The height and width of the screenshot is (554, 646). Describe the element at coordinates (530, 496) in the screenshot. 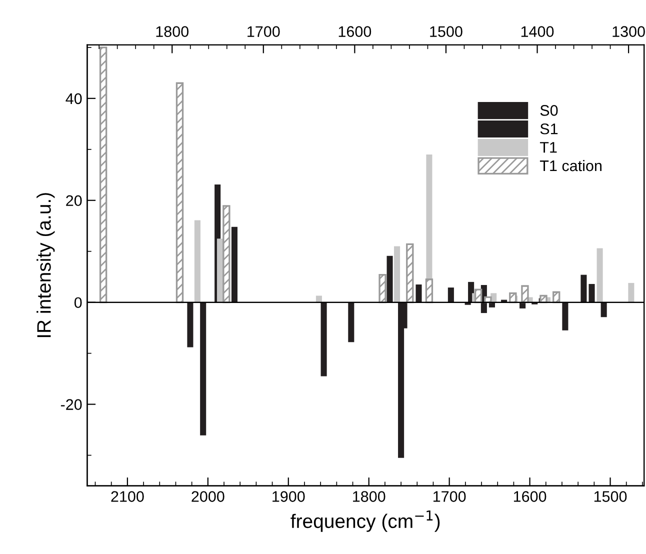

I see `x-tick-label: 1600` at that location.